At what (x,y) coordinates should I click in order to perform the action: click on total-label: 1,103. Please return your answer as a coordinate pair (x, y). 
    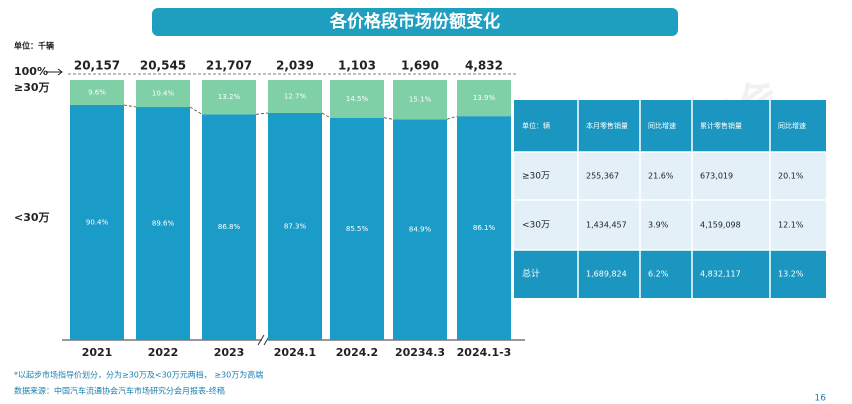
    Looking at the image, I should click on (357, 66).